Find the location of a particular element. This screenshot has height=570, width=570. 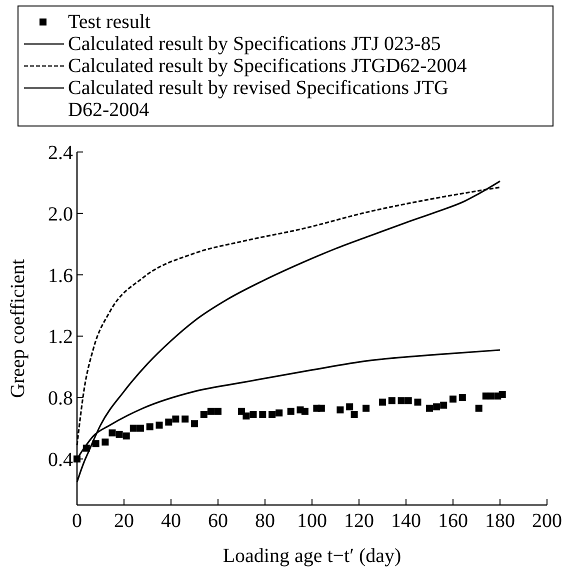

y-tick-label: 2.4 is located at coordinates (60, 153).